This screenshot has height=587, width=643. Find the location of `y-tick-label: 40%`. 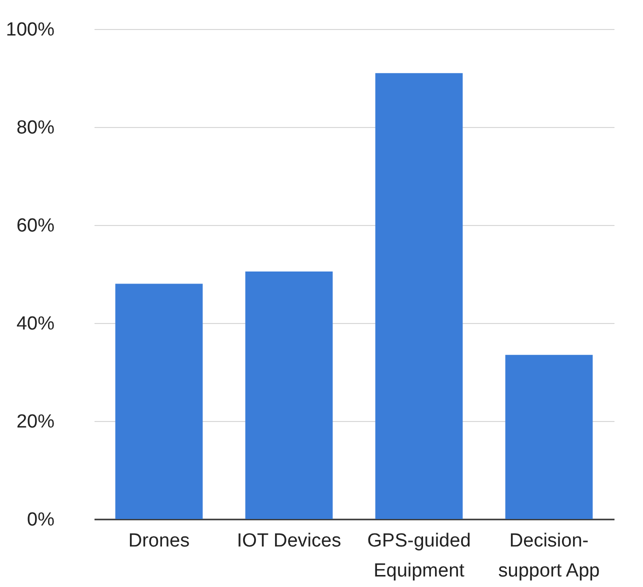

y-tick-label: 40% is located at coordinates (35, 324).